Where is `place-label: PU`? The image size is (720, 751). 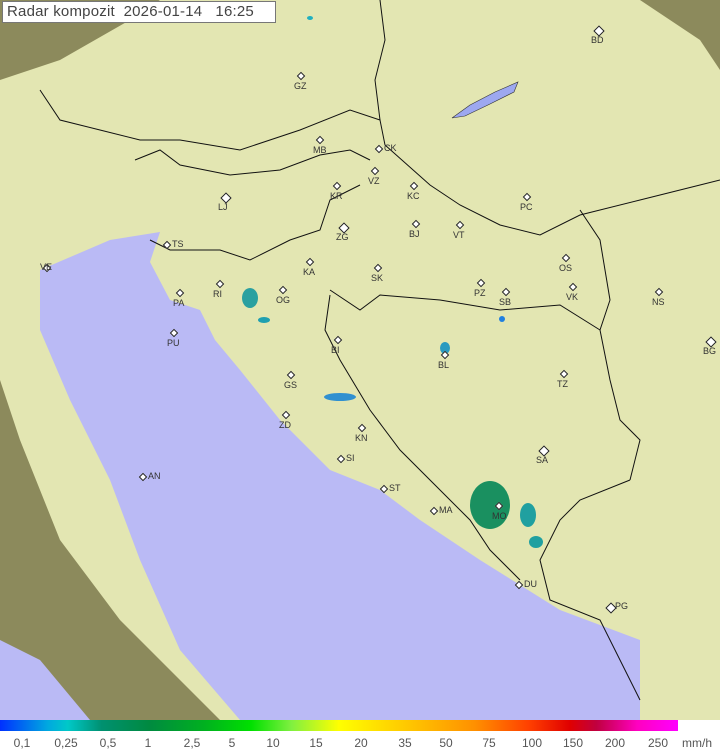 place-label: PU is located at coordinates (173, 343).